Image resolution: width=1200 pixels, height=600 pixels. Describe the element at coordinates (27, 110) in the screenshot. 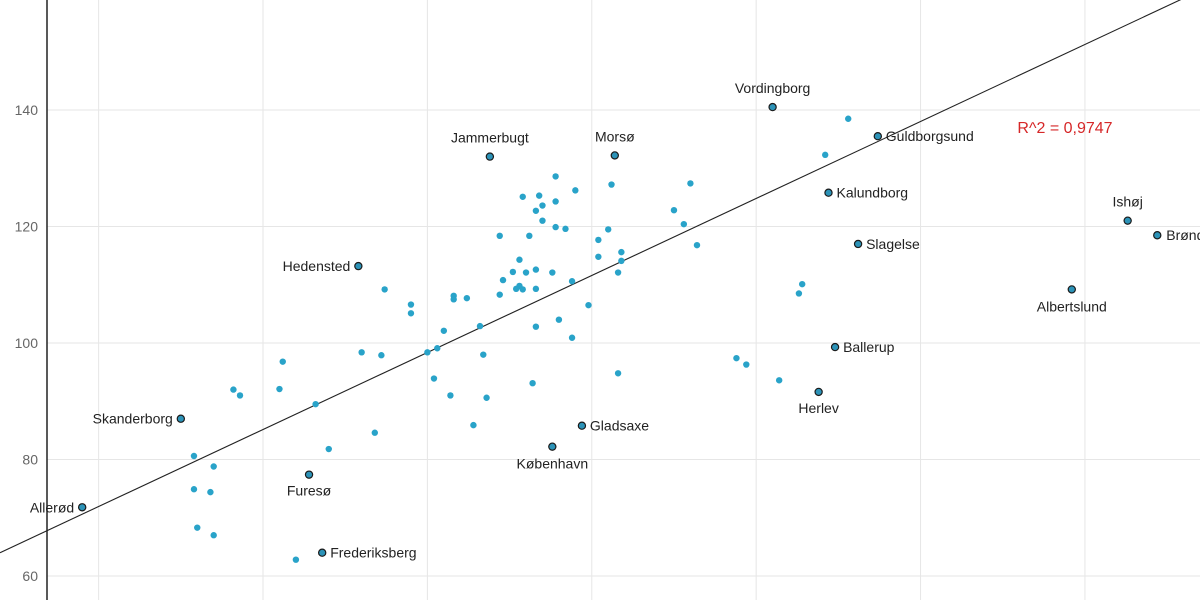

I see `y-tick-label: 140` at that location.